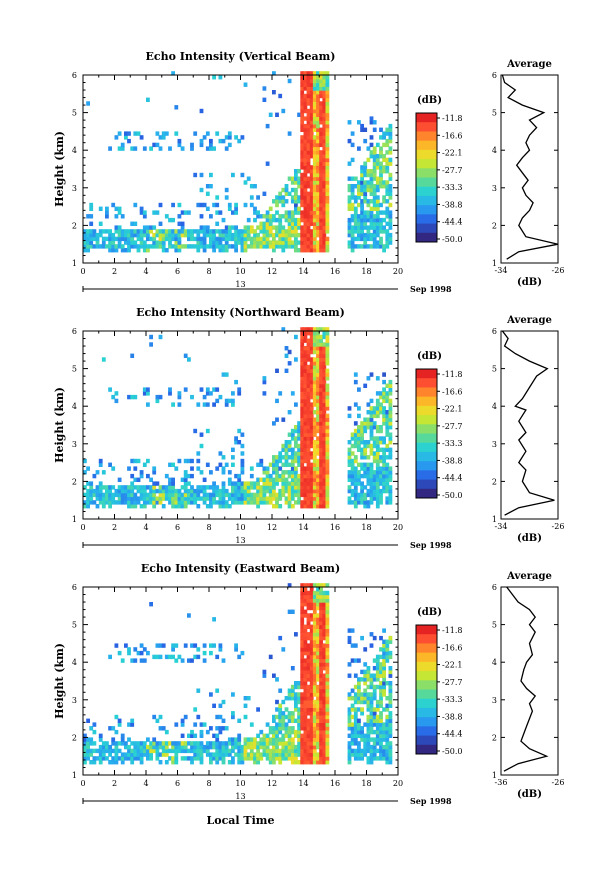  What do you see at coordinates (238, 418) in the screenshot?
I see `heatmap-cells` at bounding box center [238, 418].